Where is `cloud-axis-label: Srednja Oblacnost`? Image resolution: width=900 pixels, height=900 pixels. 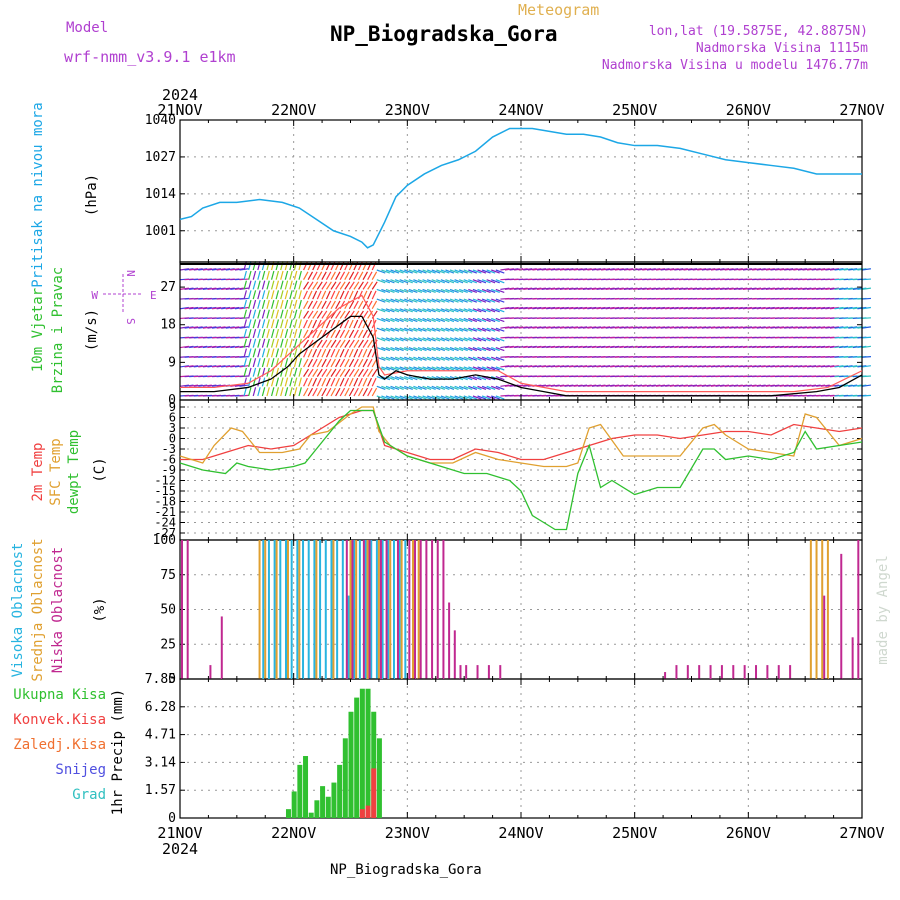 cloud-axis-label: Srednja Oblacnost is located at coordinates (38, 609).